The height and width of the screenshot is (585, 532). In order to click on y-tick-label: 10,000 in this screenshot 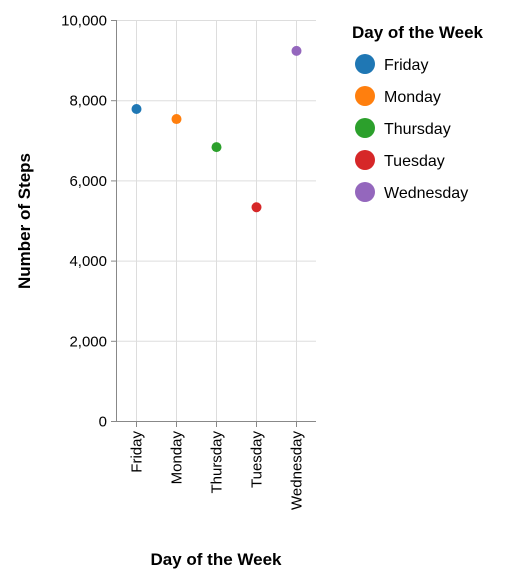, I will do `click(84, 21)`.